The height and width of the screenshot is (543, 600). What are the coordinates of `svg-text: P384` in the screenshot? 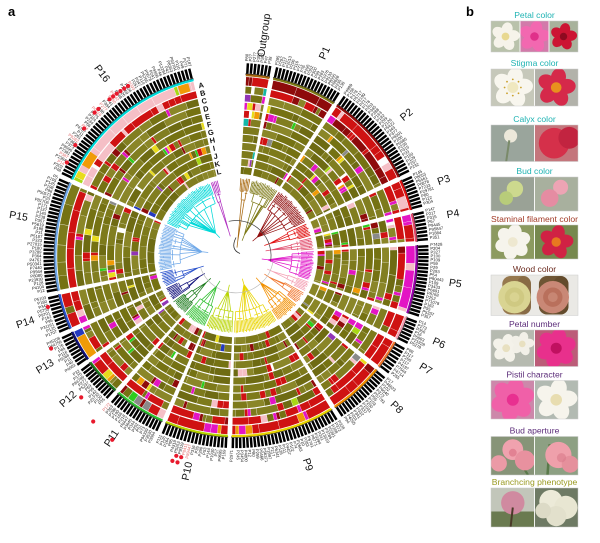 It's located at (106, 104).